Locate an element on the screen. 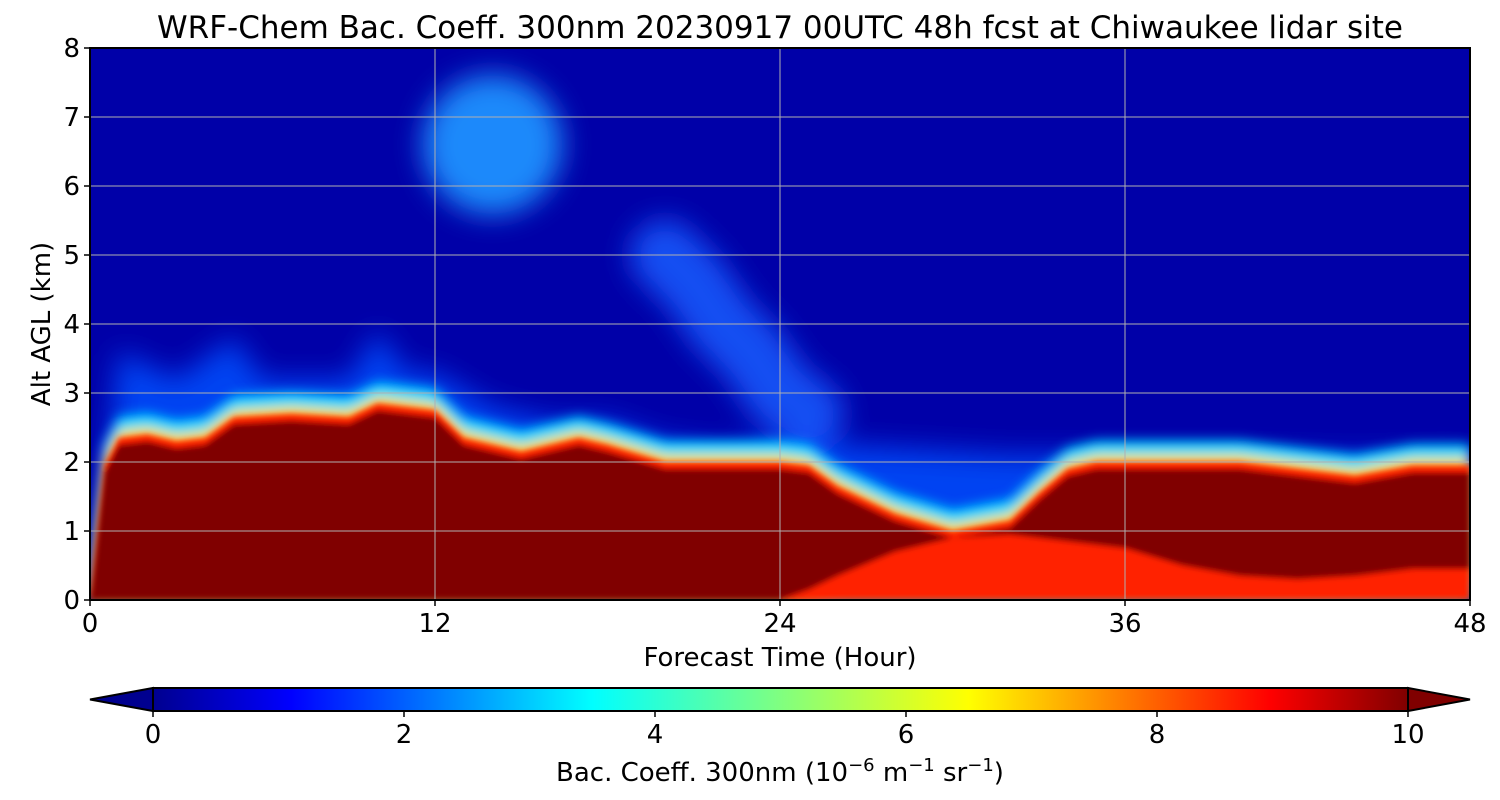  x-tick-label: 48 is located at coordinates (1469, 624).